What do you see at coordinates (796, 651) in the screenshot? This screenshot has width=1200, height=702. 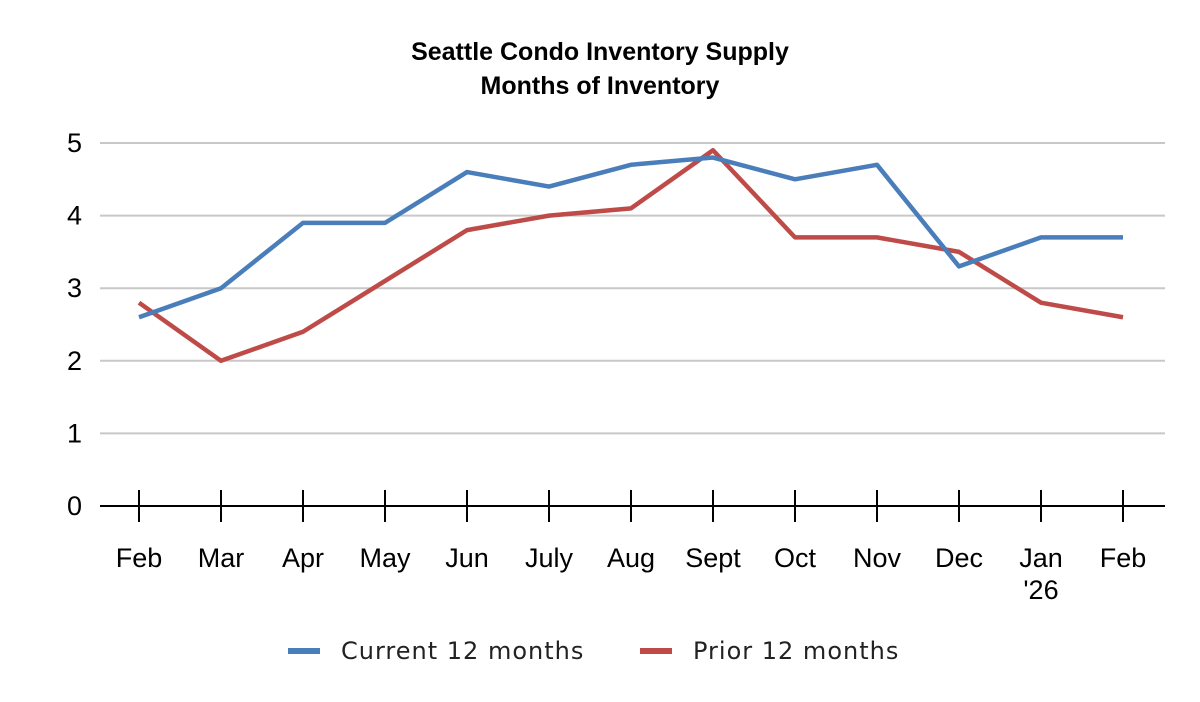 I see `legend-label: Prior 12 months` at bounding box center [796, 651].